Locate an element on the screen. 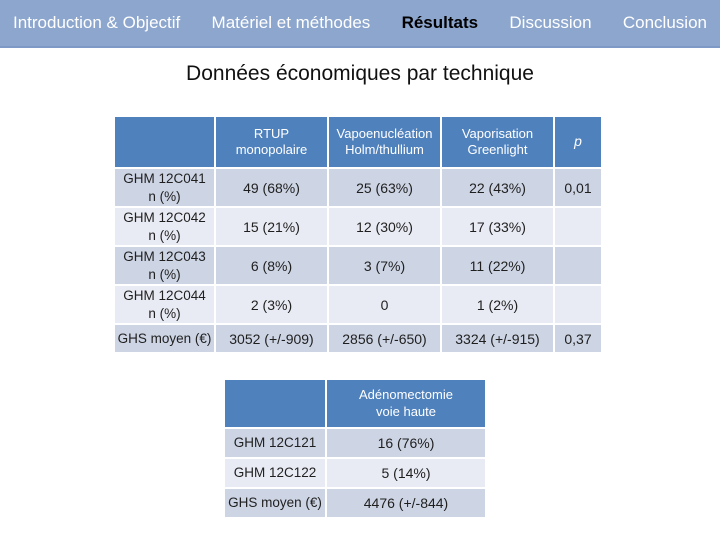 Image resolution: width=720 pixels, height=540 pixels. table2-row-ghm-12c121: GHM 12C121 16 (76%) is located at coordinates (355, 443).